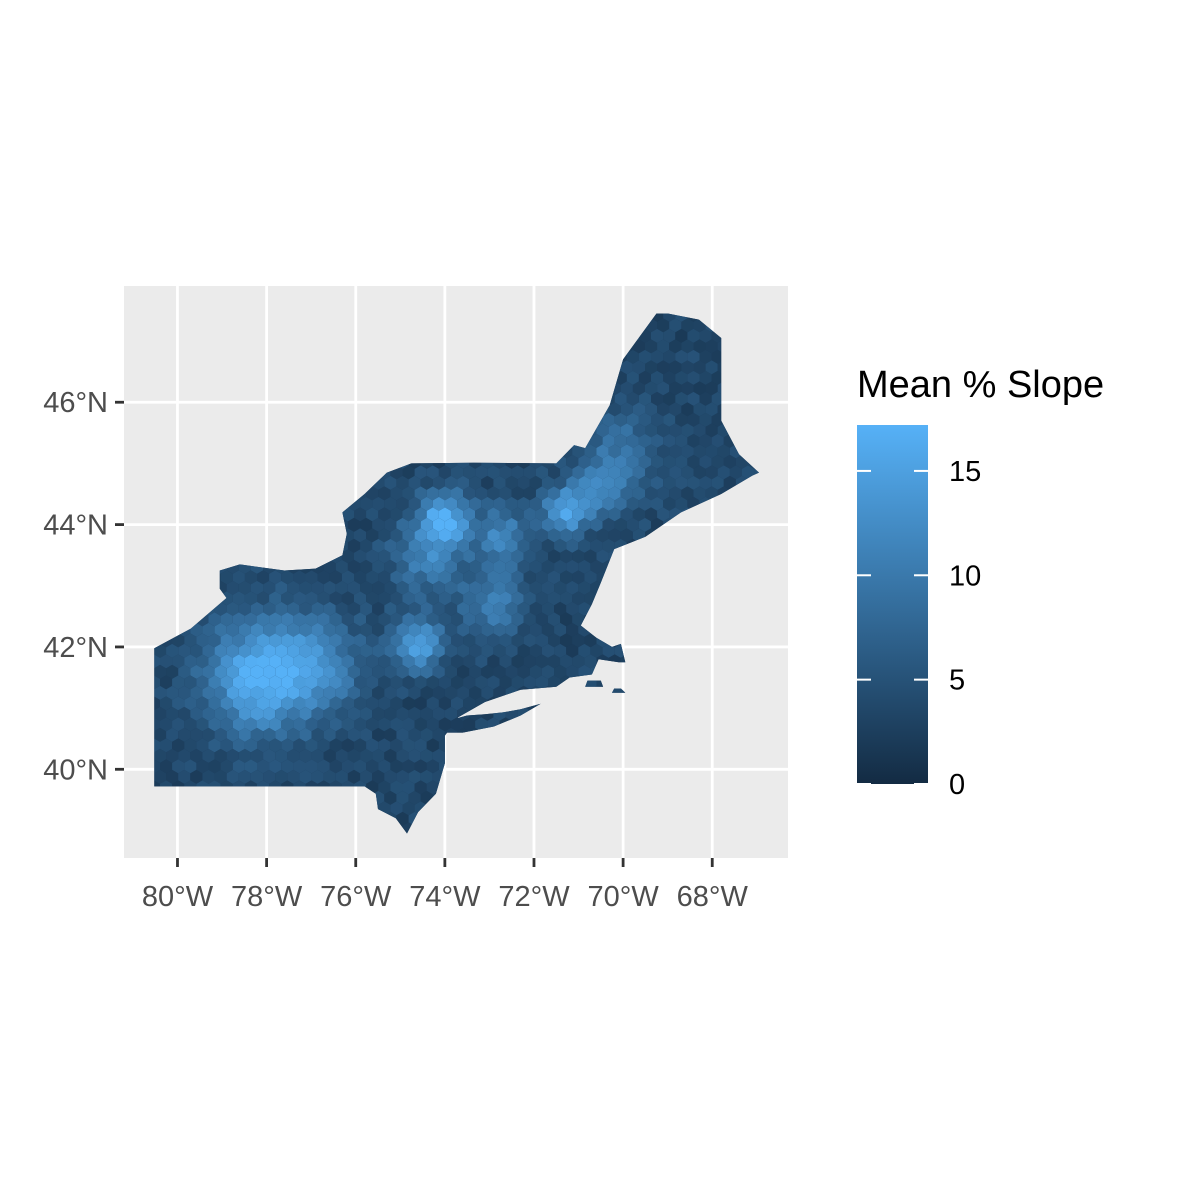  Describe the element at coordinates (965, 472) in the screenshot. I see `legend-break-label: 15` at that location.